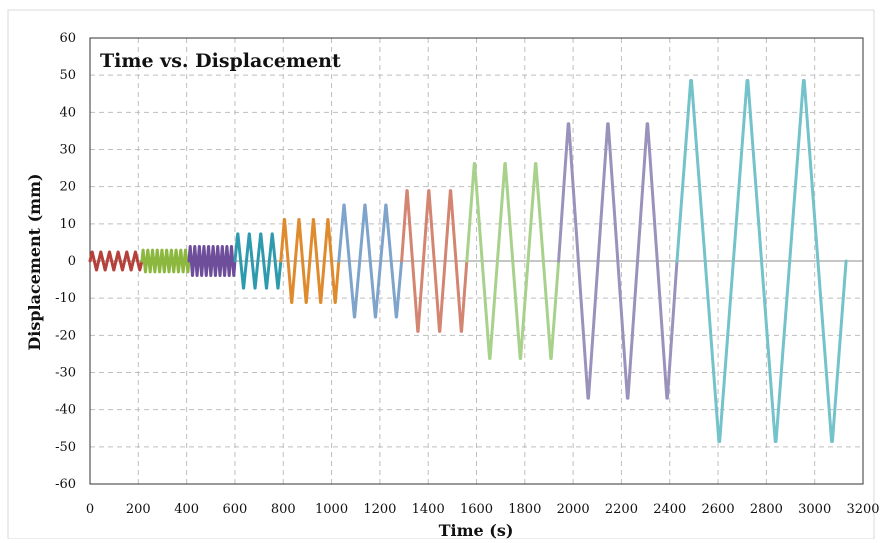  Describe the element at coordinates (65, 373) in the screenshot. I see `y-tick-label: -30` at that location.